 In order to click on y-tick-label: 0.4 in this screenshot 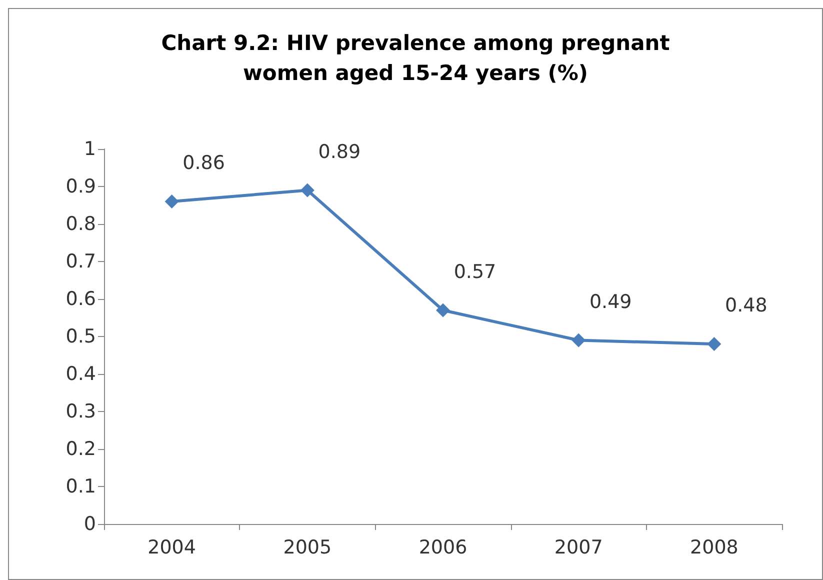, I will do `click(81, 374)`.